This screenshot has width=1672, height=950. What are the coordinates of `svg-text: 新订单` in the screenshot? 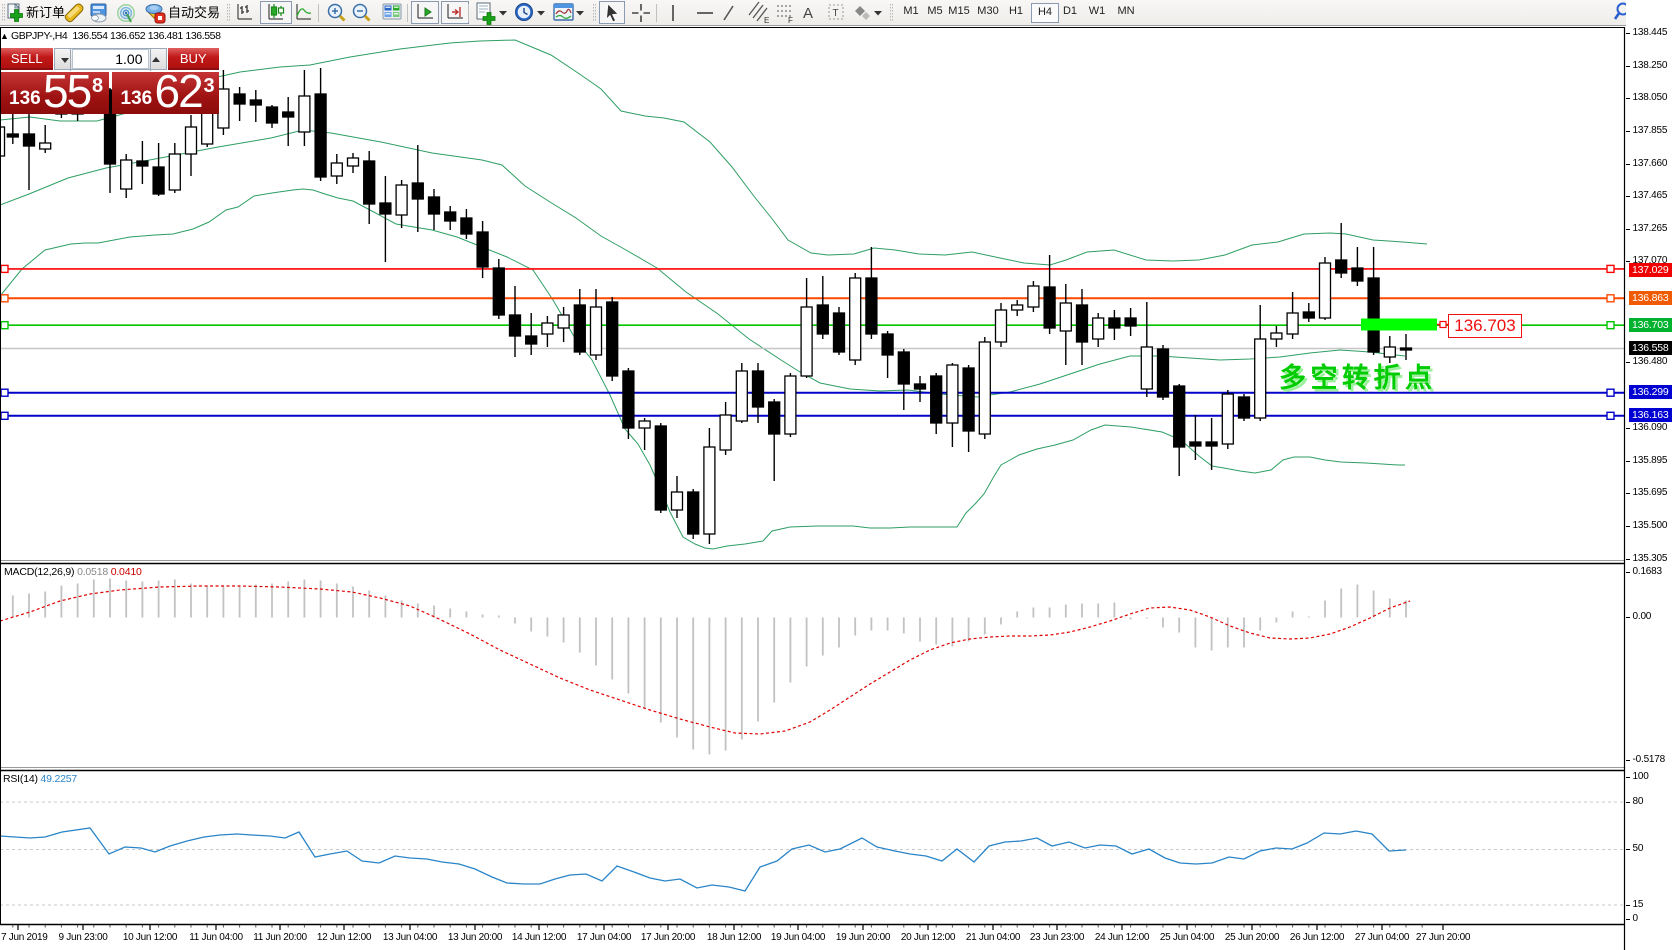 It's located at (45, 12).